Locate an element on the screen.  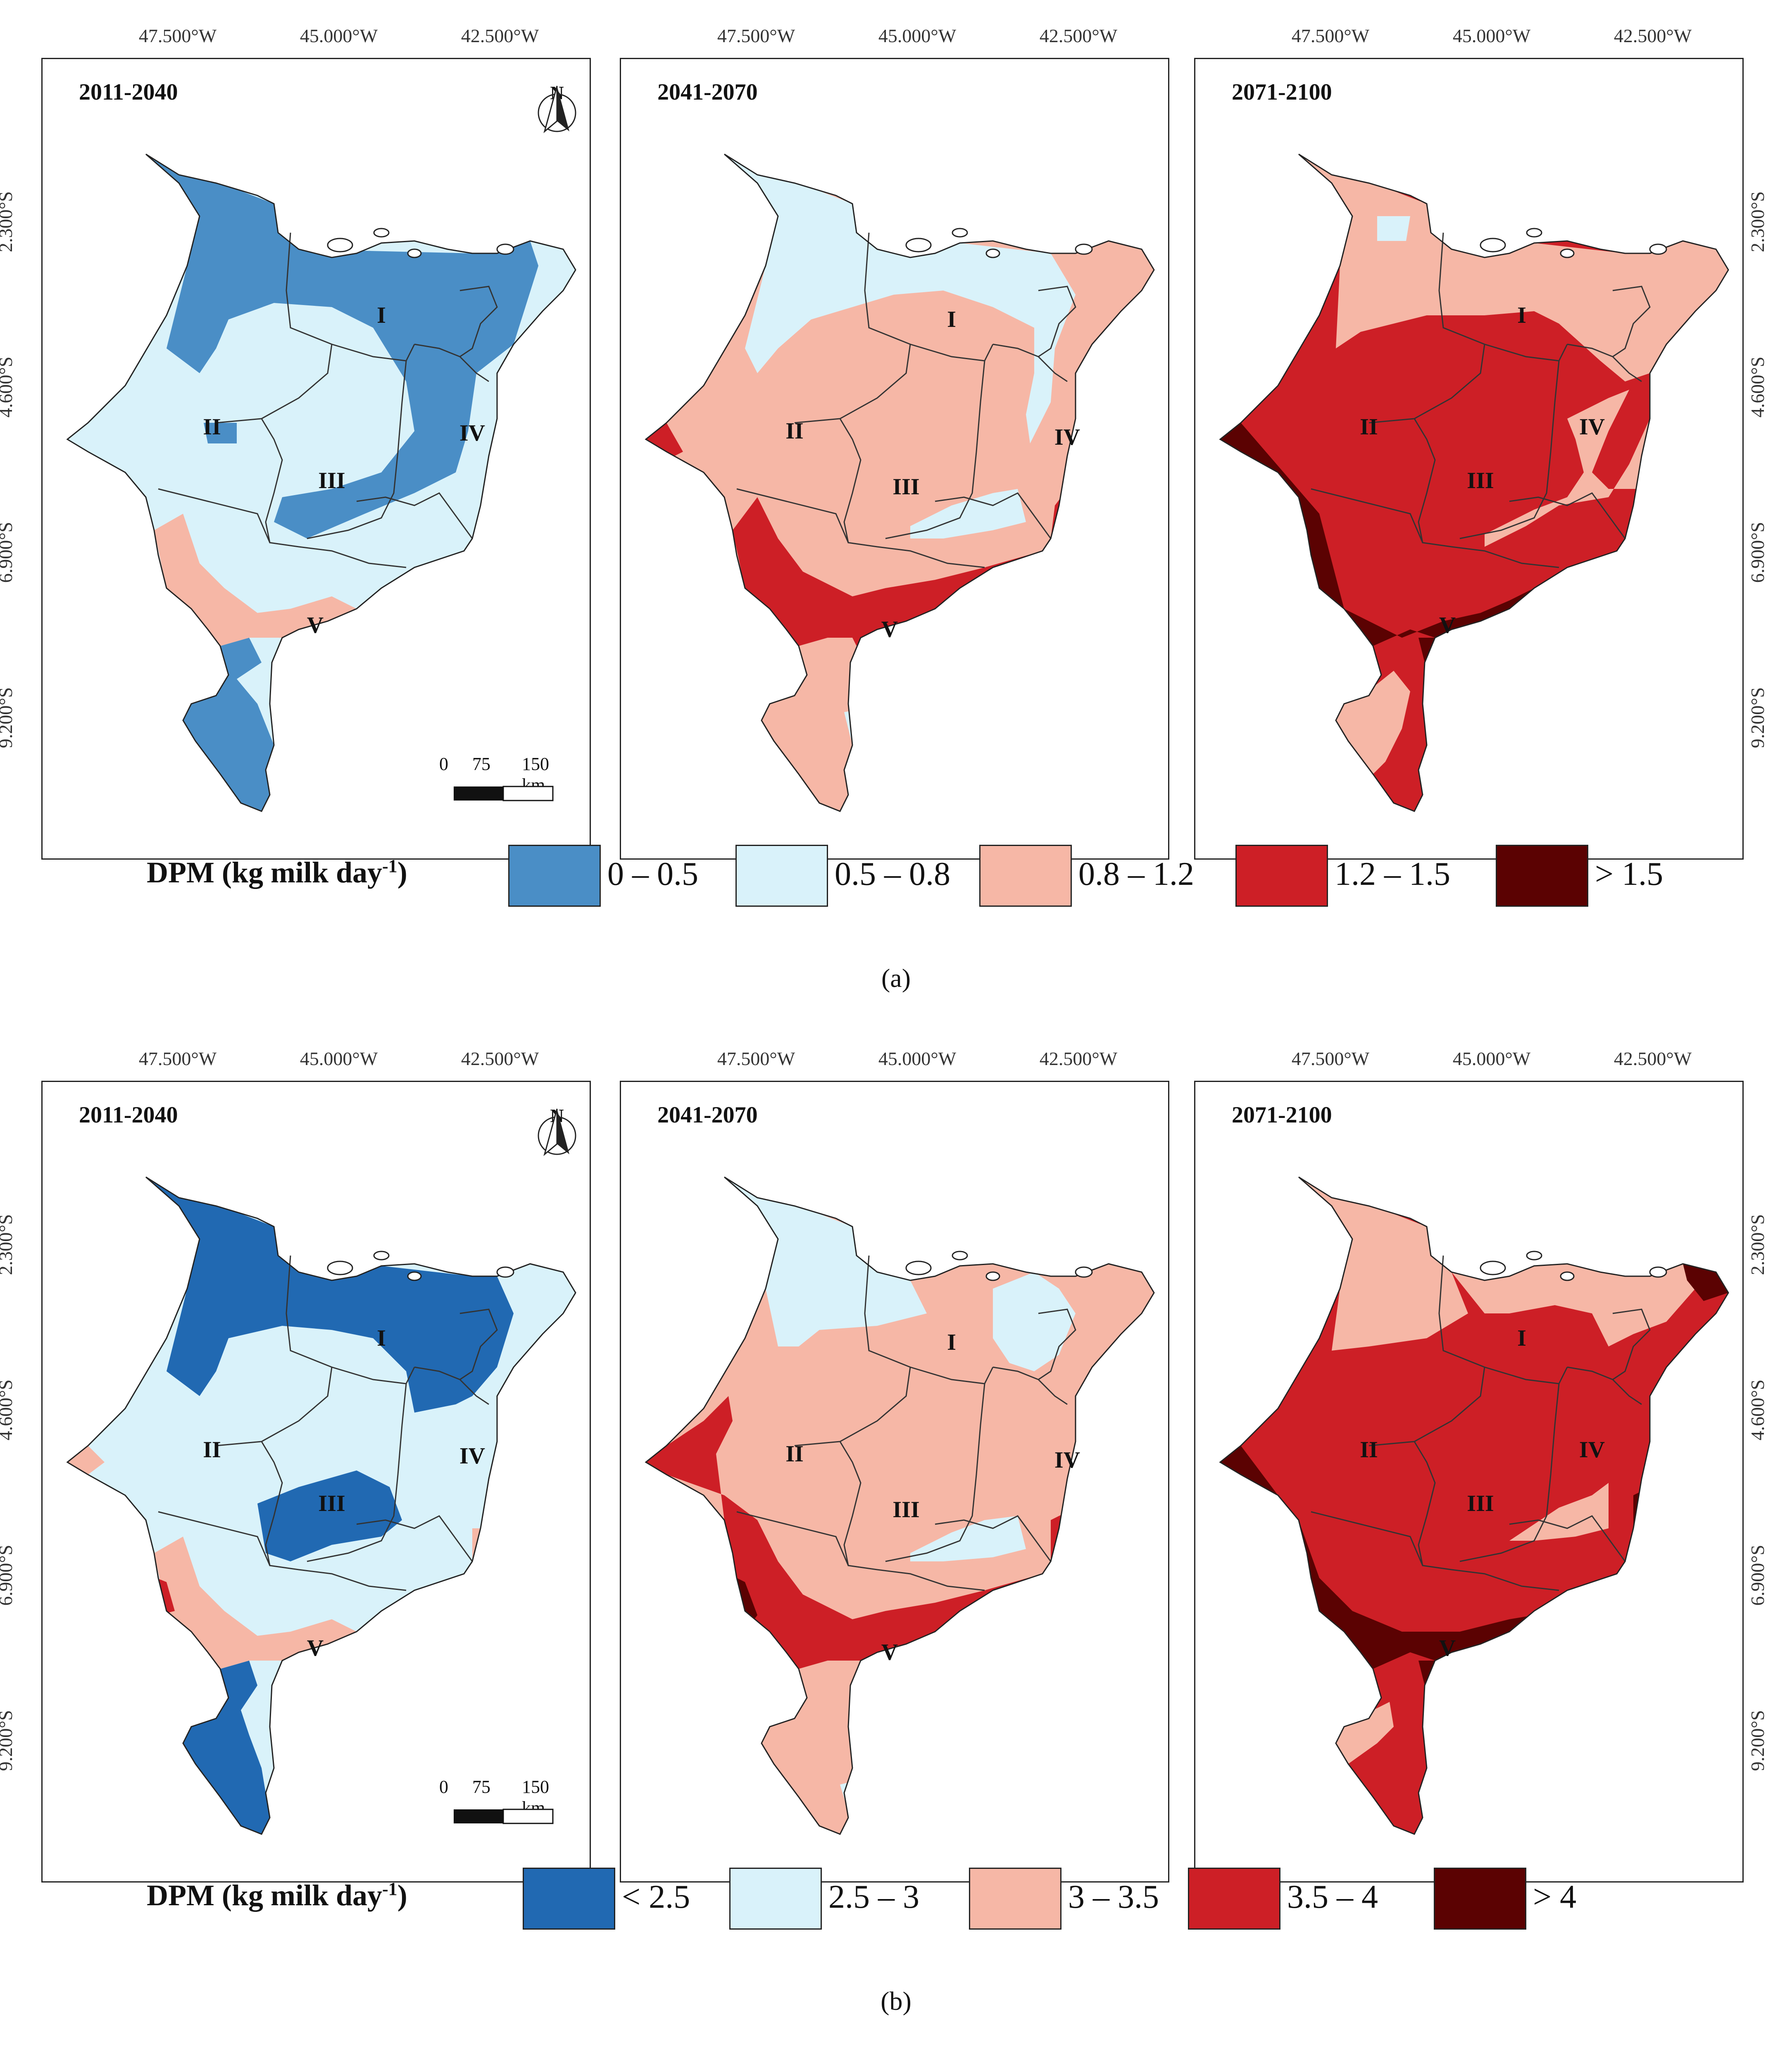
legend-label: 3.5 – 4 is located at coordinates (1332, 1897).